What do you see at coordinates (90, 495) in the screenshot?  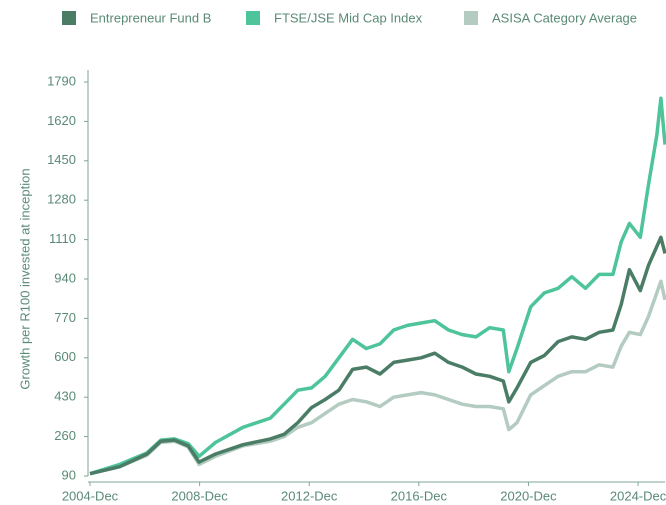 I see `x-tick-label: 2004-Dec` at bounding box center [90, 495].